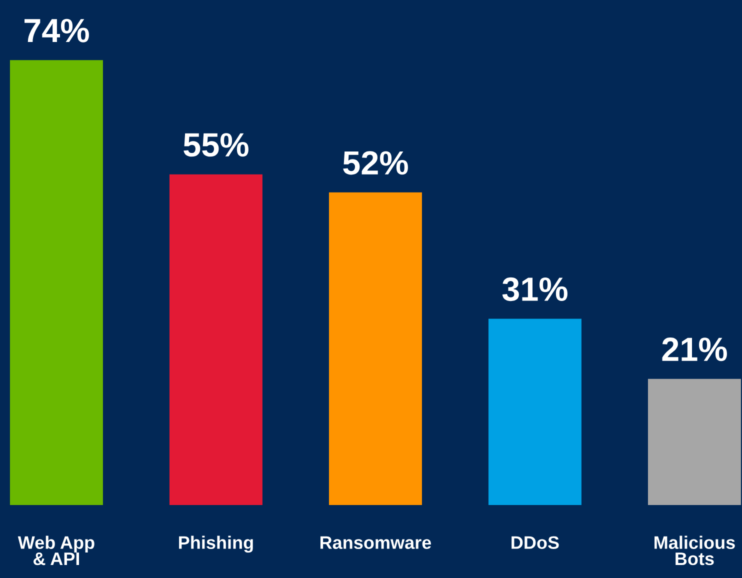  I want to click on data-label: 74%, so click(56, 30).